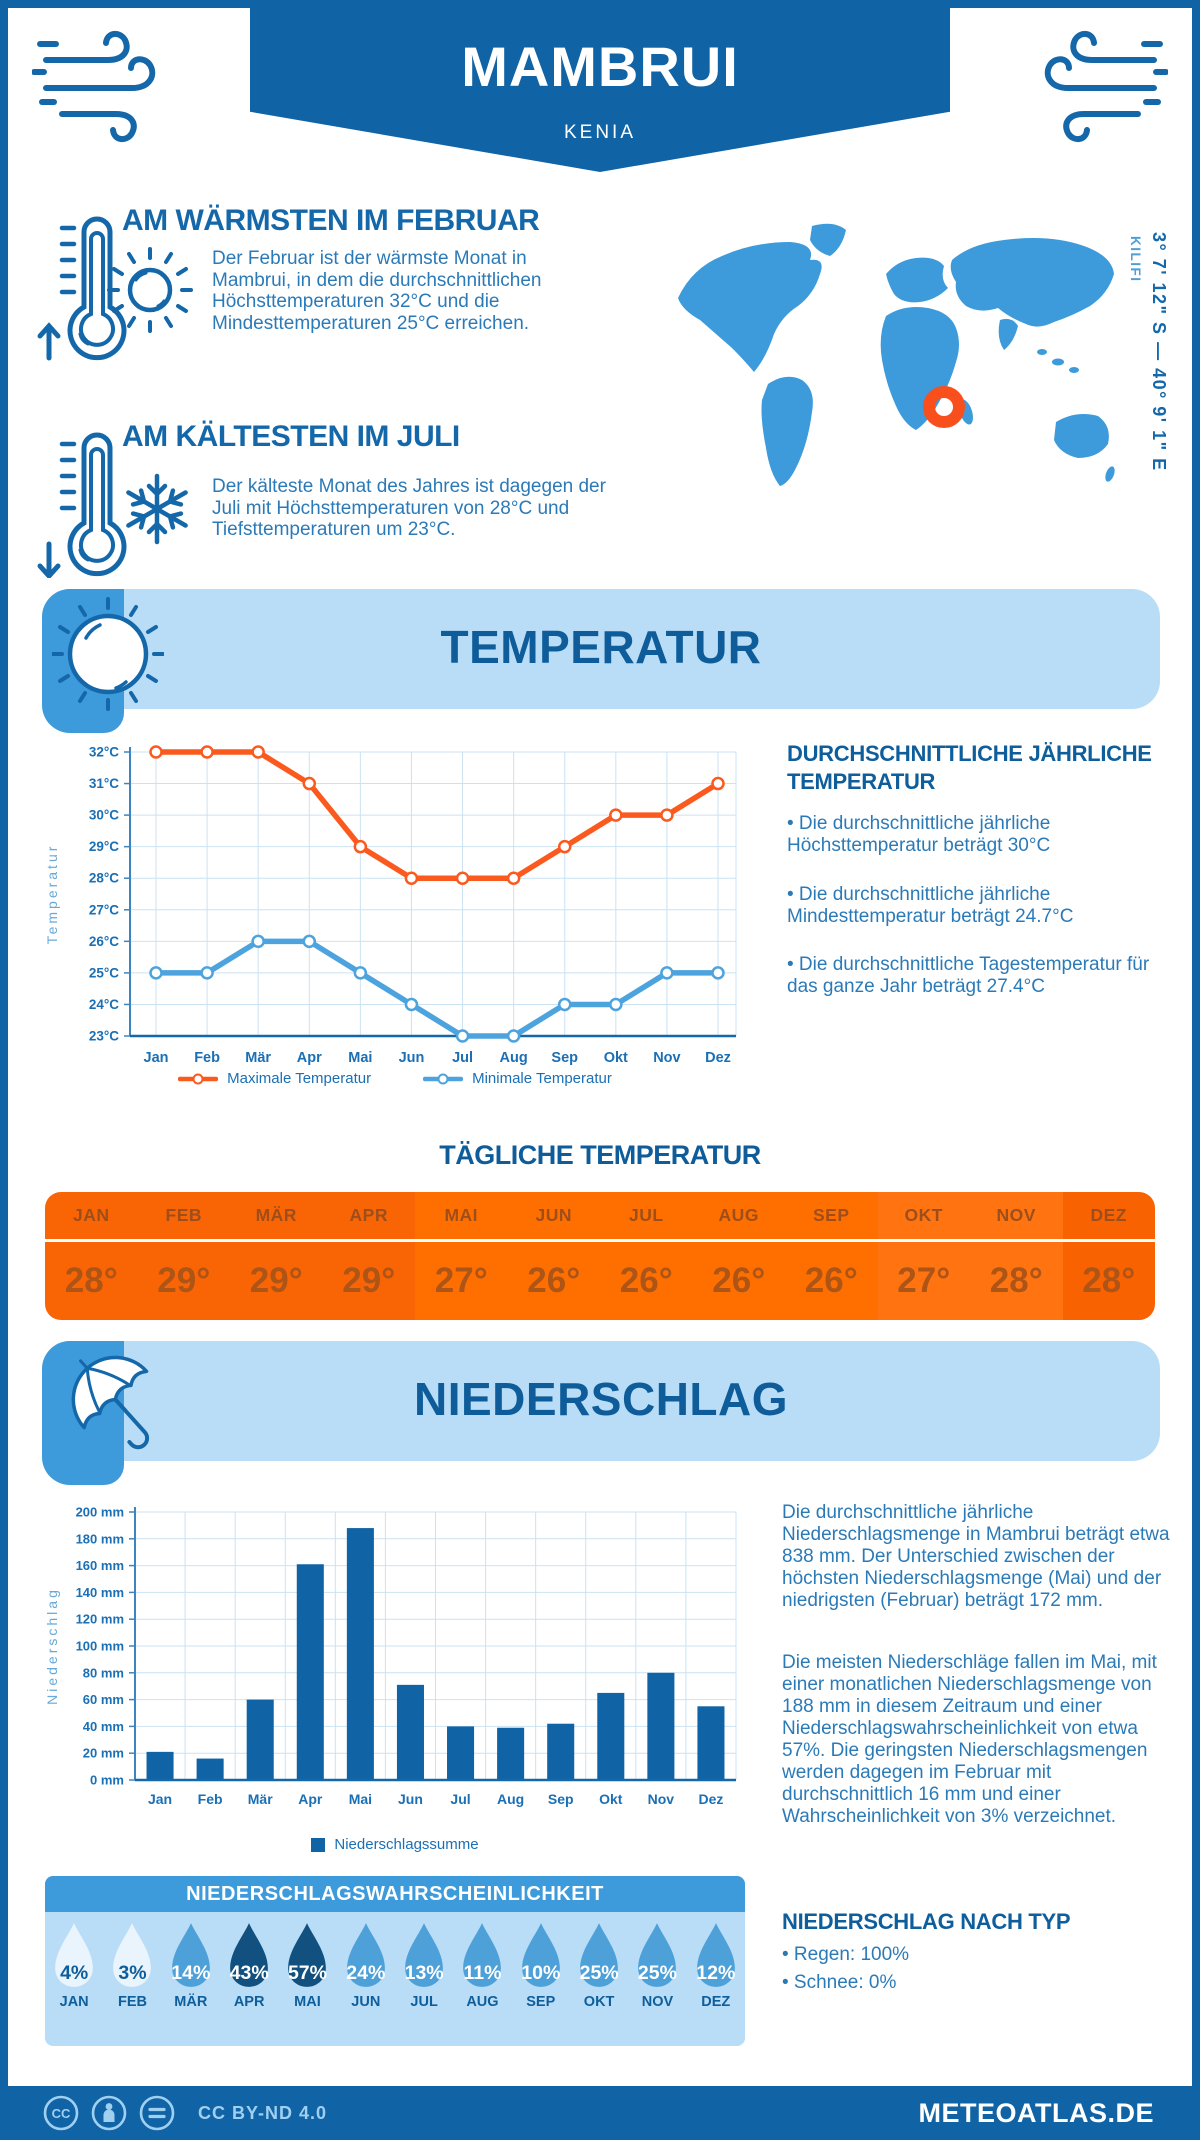  What do you see at coordinates (1108, 1256) in the screenshot?
I see `daily-temp-cell: DEZ 28°` at bounding box center [1108, 1256].